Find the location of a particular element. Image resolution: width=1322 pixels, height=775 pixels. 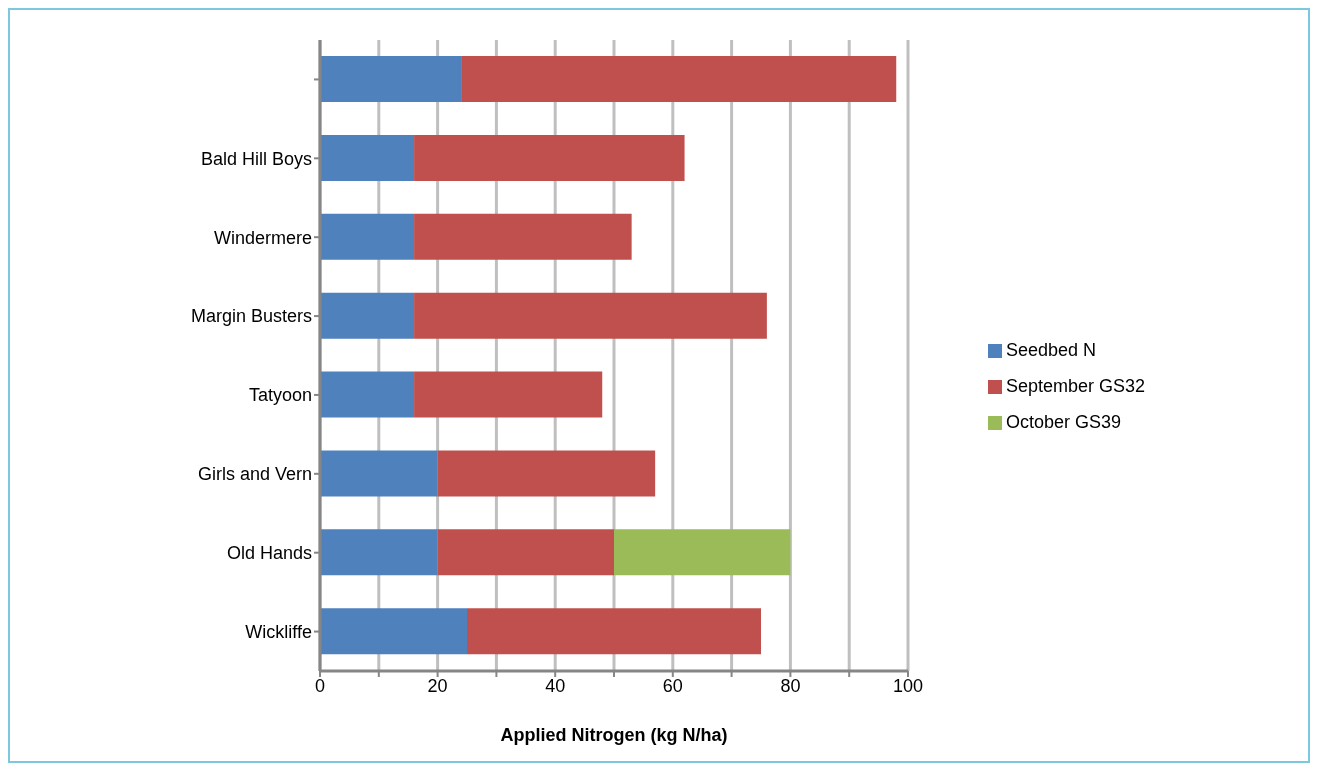

x-tick-label: 40 is located at coordinates (555, 685).